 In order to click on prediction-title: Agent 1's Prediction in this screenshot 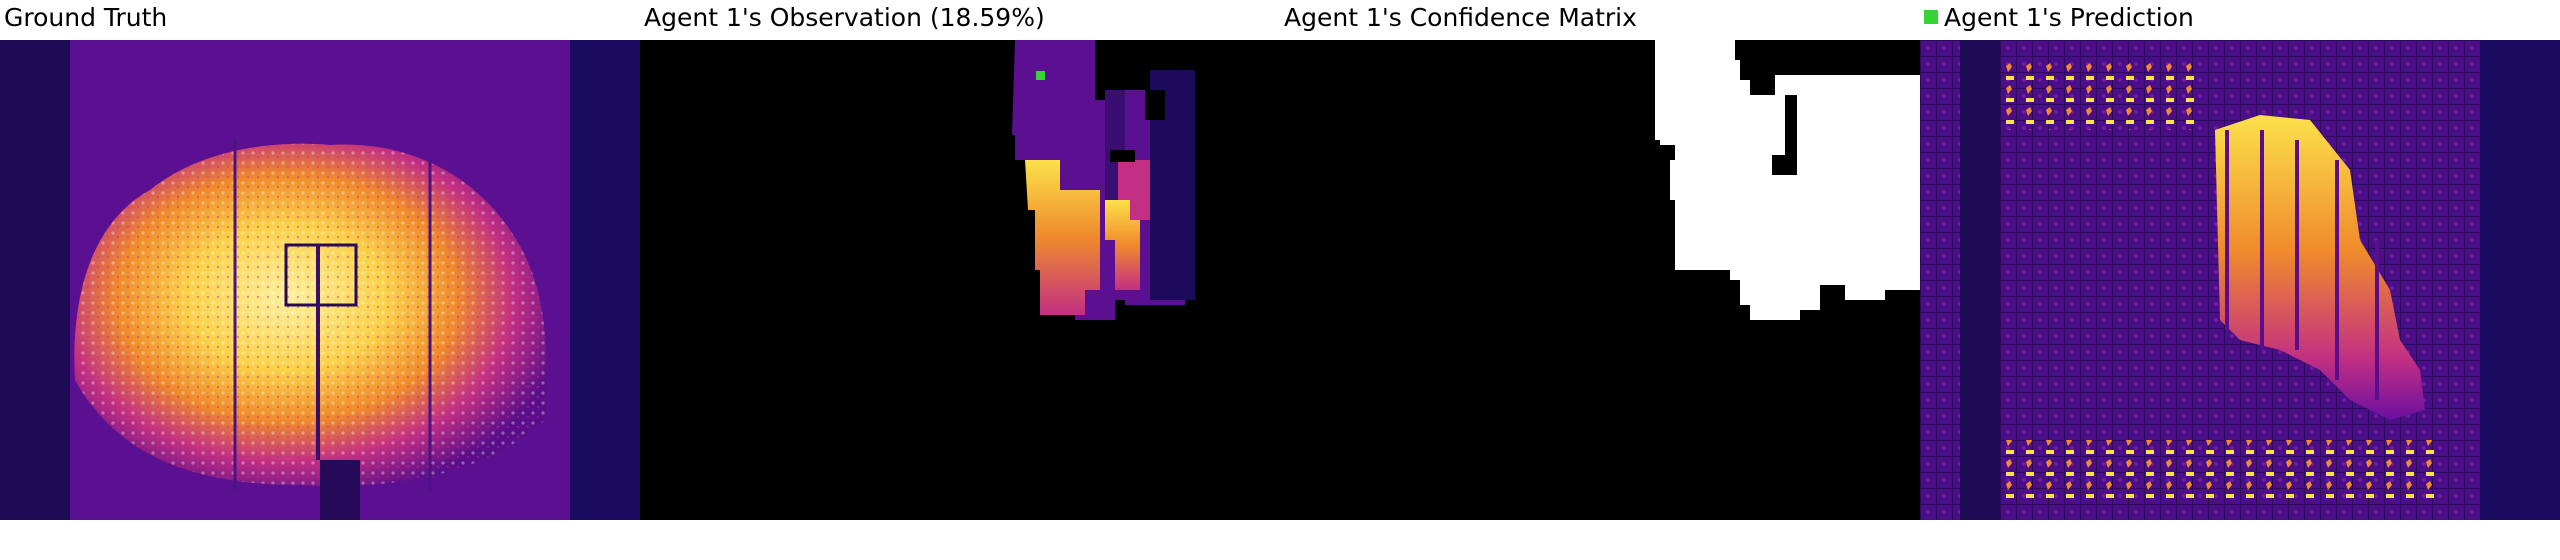, I will do `click(2059, 18)`.